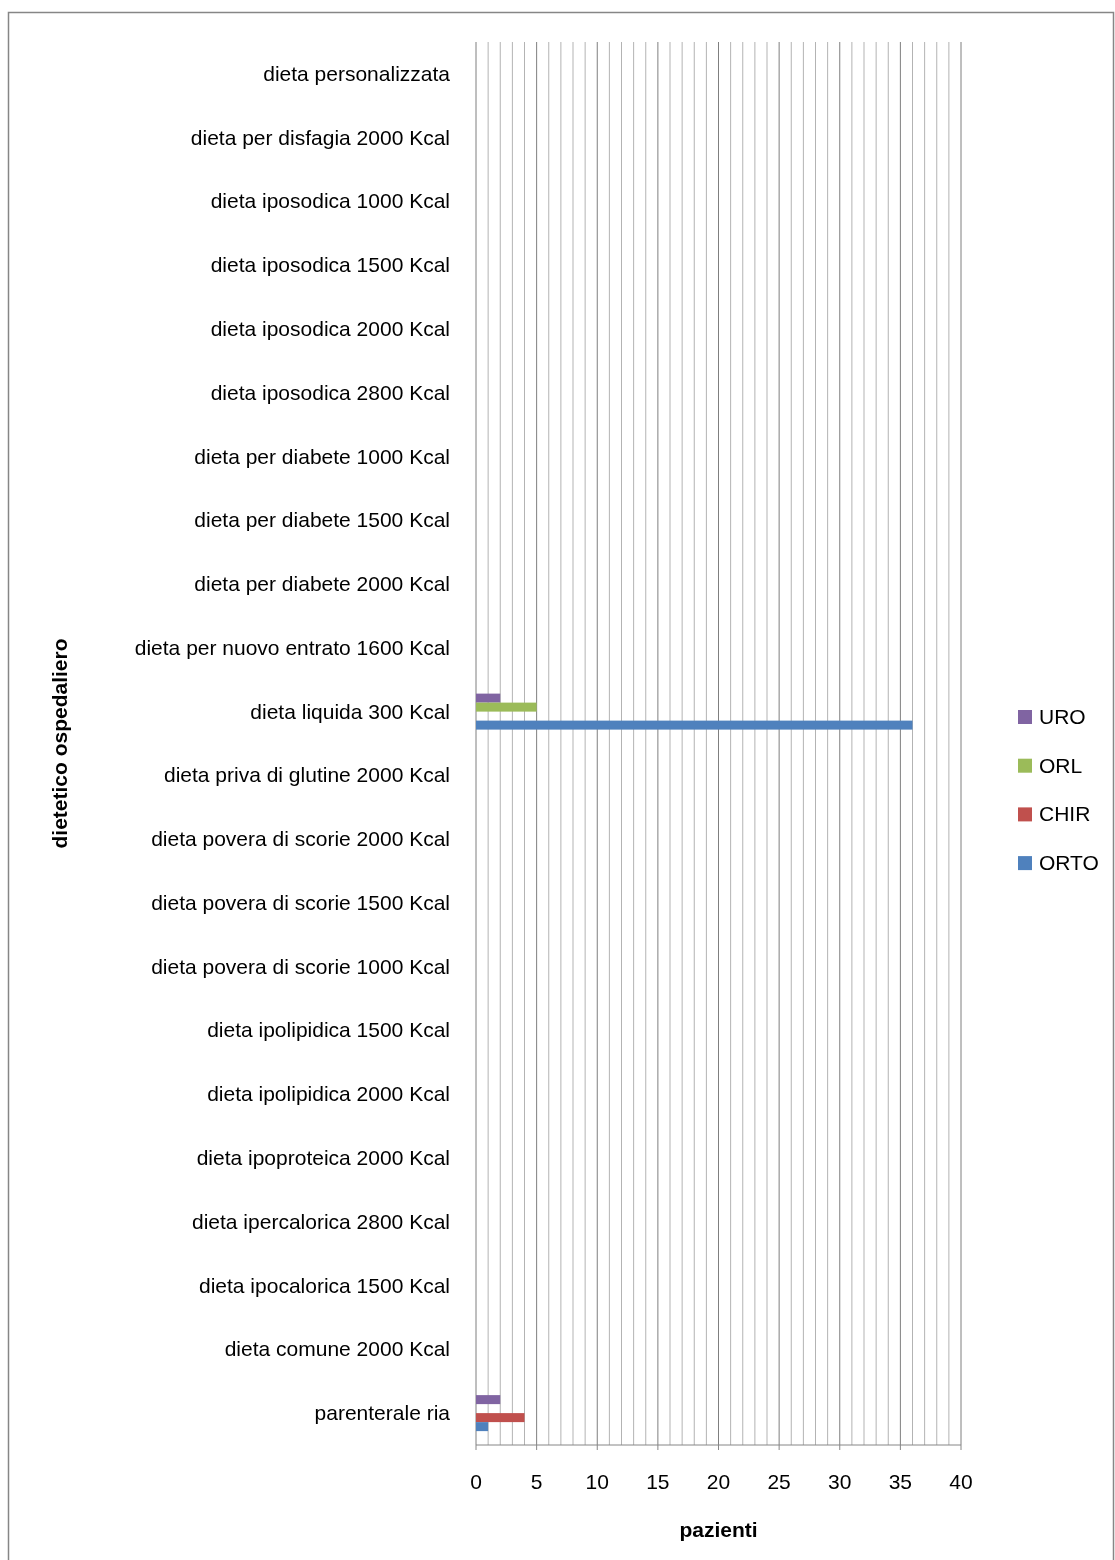 The height and width of the screenshot is (1560, 1115). I want to click on y-tick-label: dieta iposodica 2000 Kcal, so click(330, 328).